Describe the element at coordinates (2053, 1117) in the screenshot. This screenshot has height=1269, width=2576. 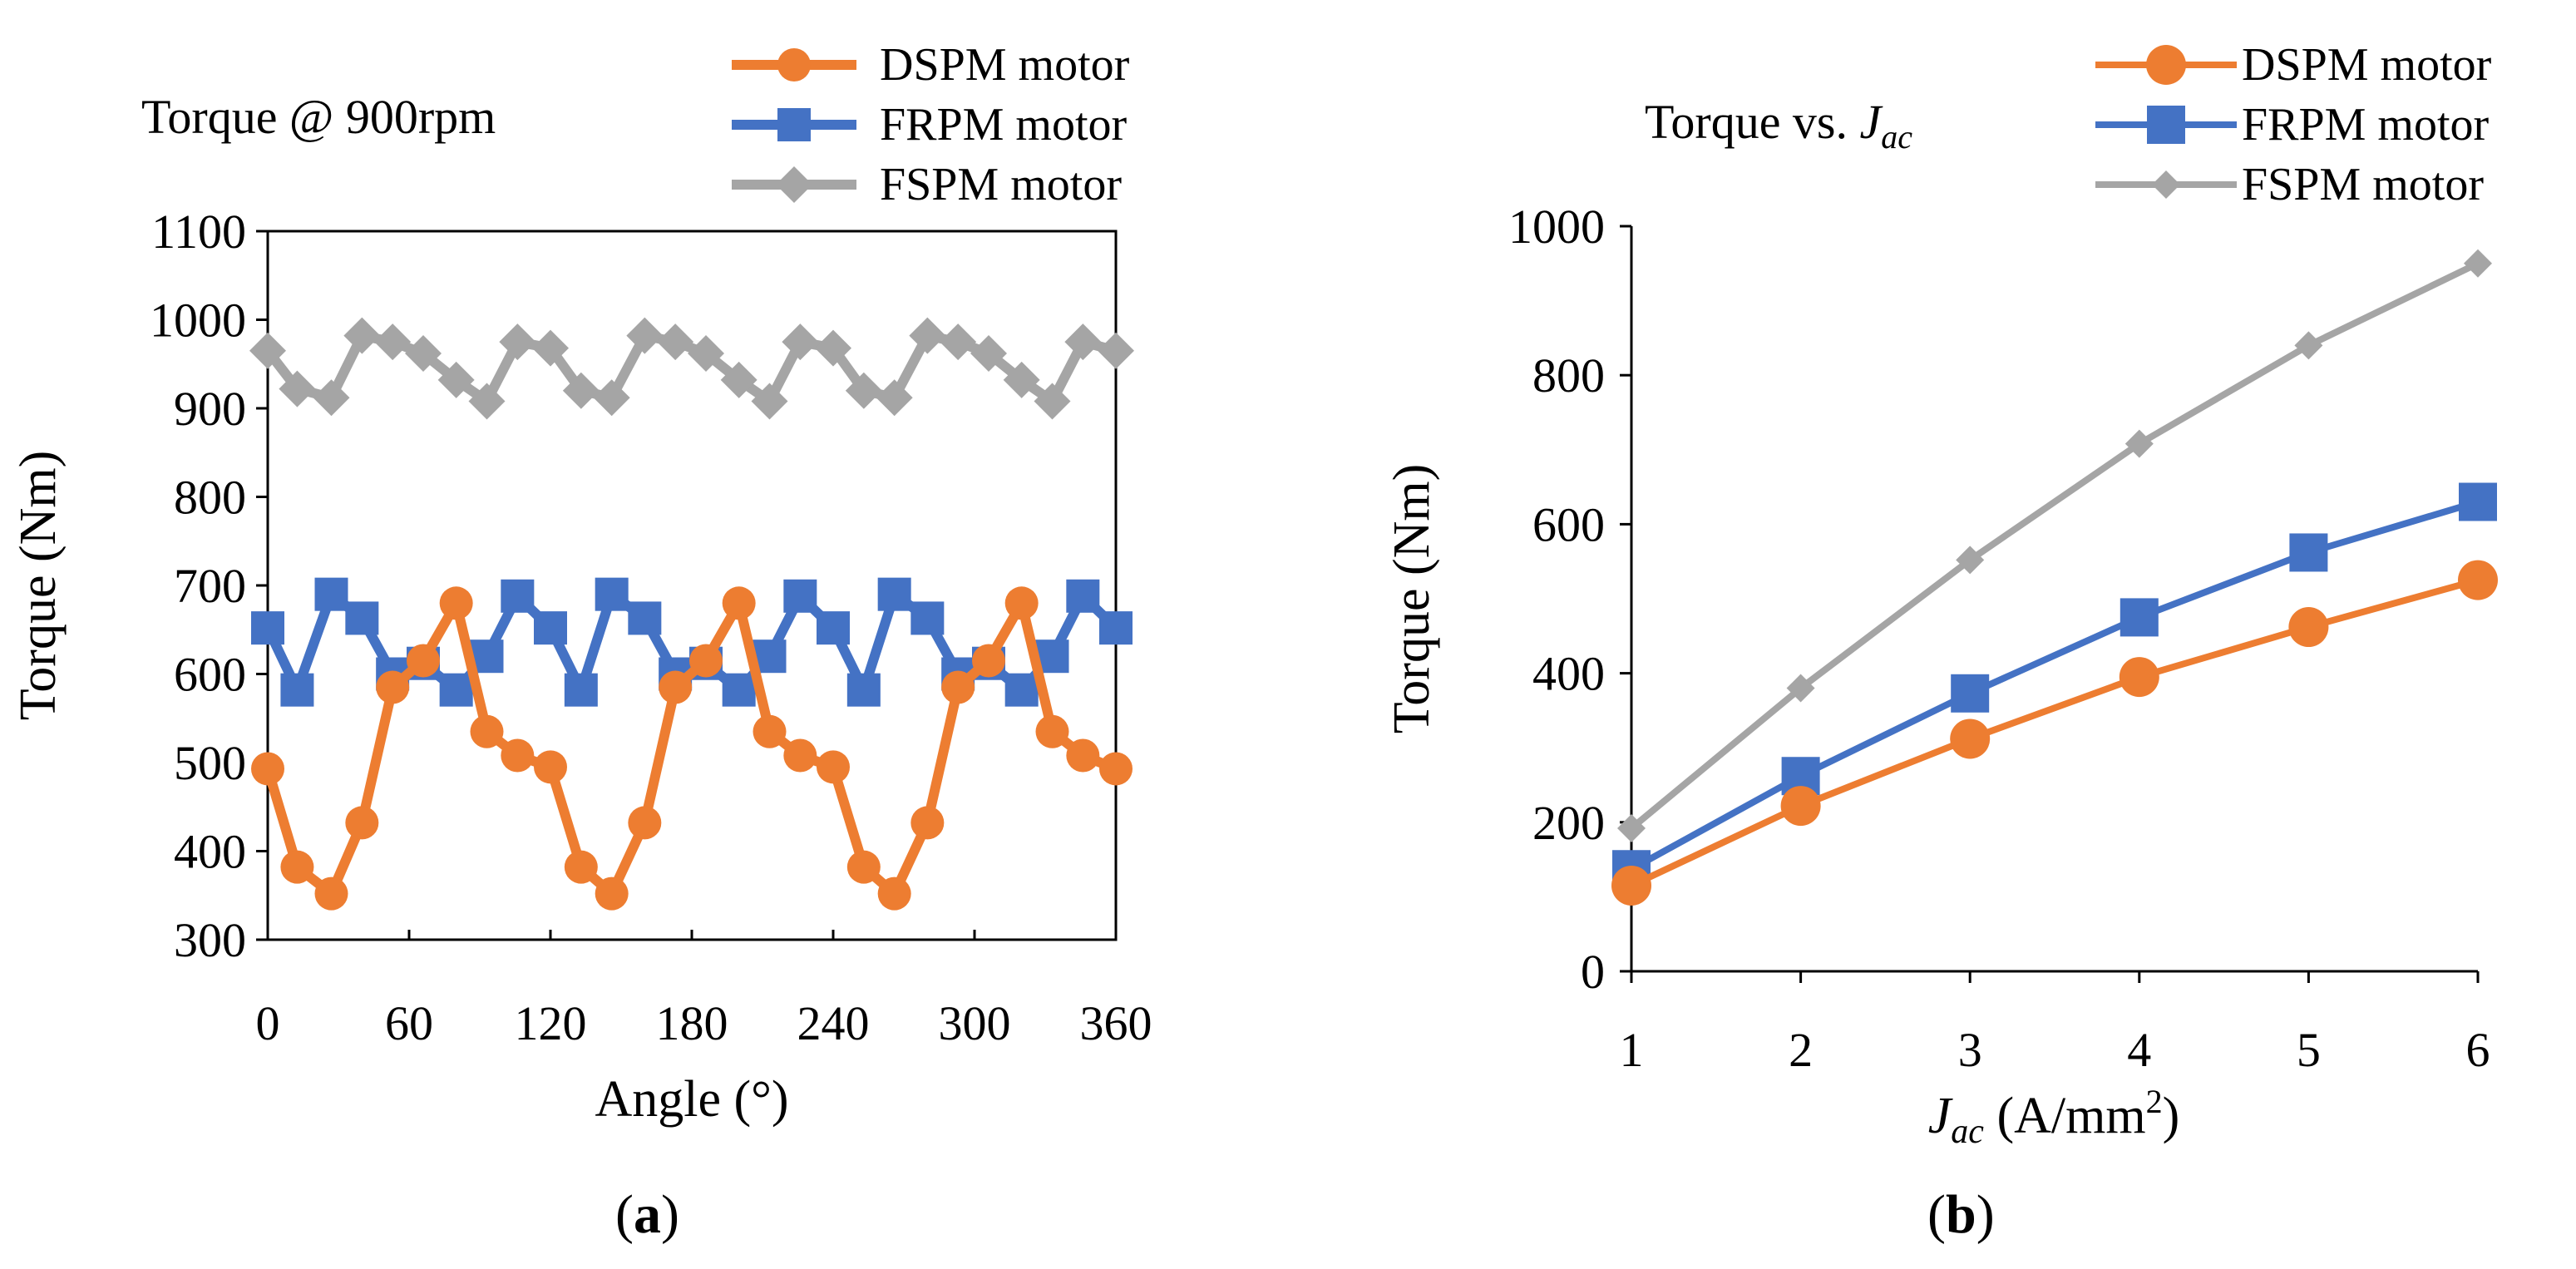
I see `chart-b-x-axis-label: Jac (A/mm2)` at that location.